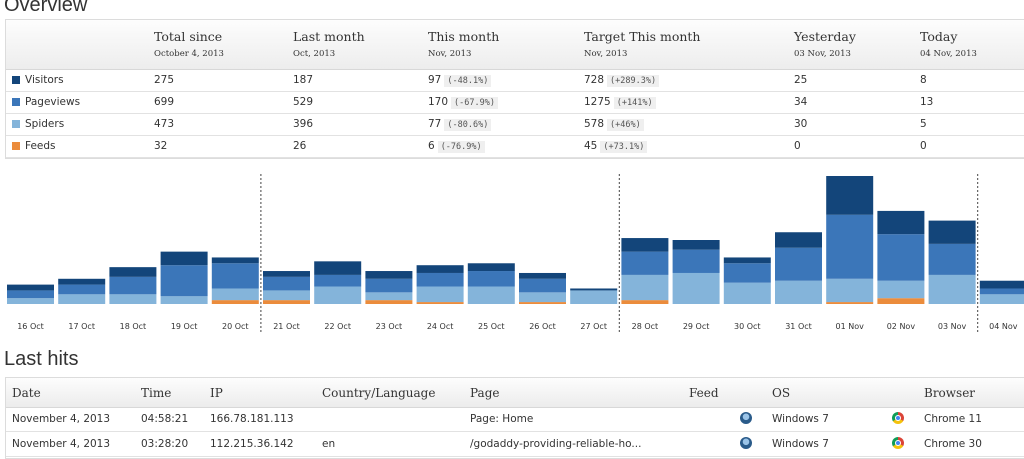 The height and width of the screenshot is (459, 1024). What do you see at coordinates (542, 297) in the screenshot?
I see `bar-spiders-26-oct` at bounding box center [542, 297].